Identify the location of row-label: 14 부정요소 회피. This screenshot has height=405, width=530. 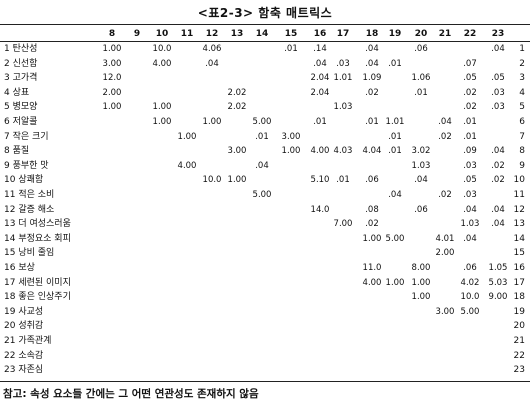
(37, 238).